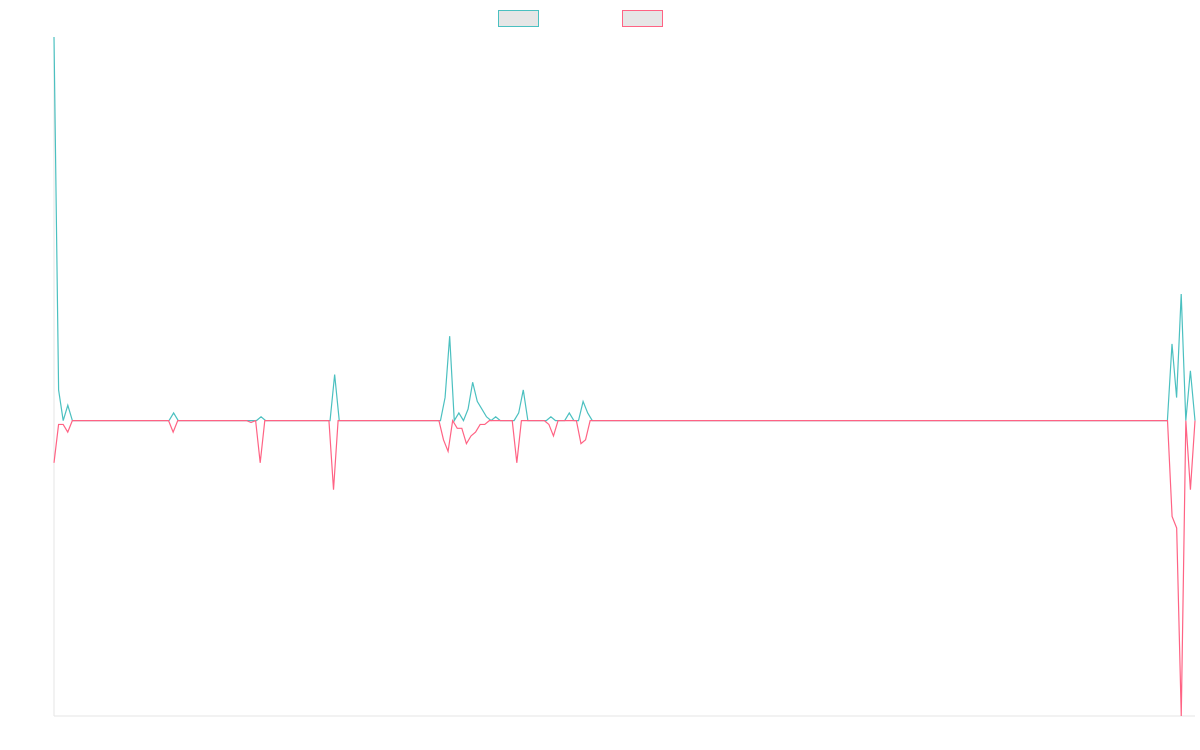  What do you see at coordinates (580, 18) in the screenshot?
I see `chart-legend` at bounding box center [580, 18].